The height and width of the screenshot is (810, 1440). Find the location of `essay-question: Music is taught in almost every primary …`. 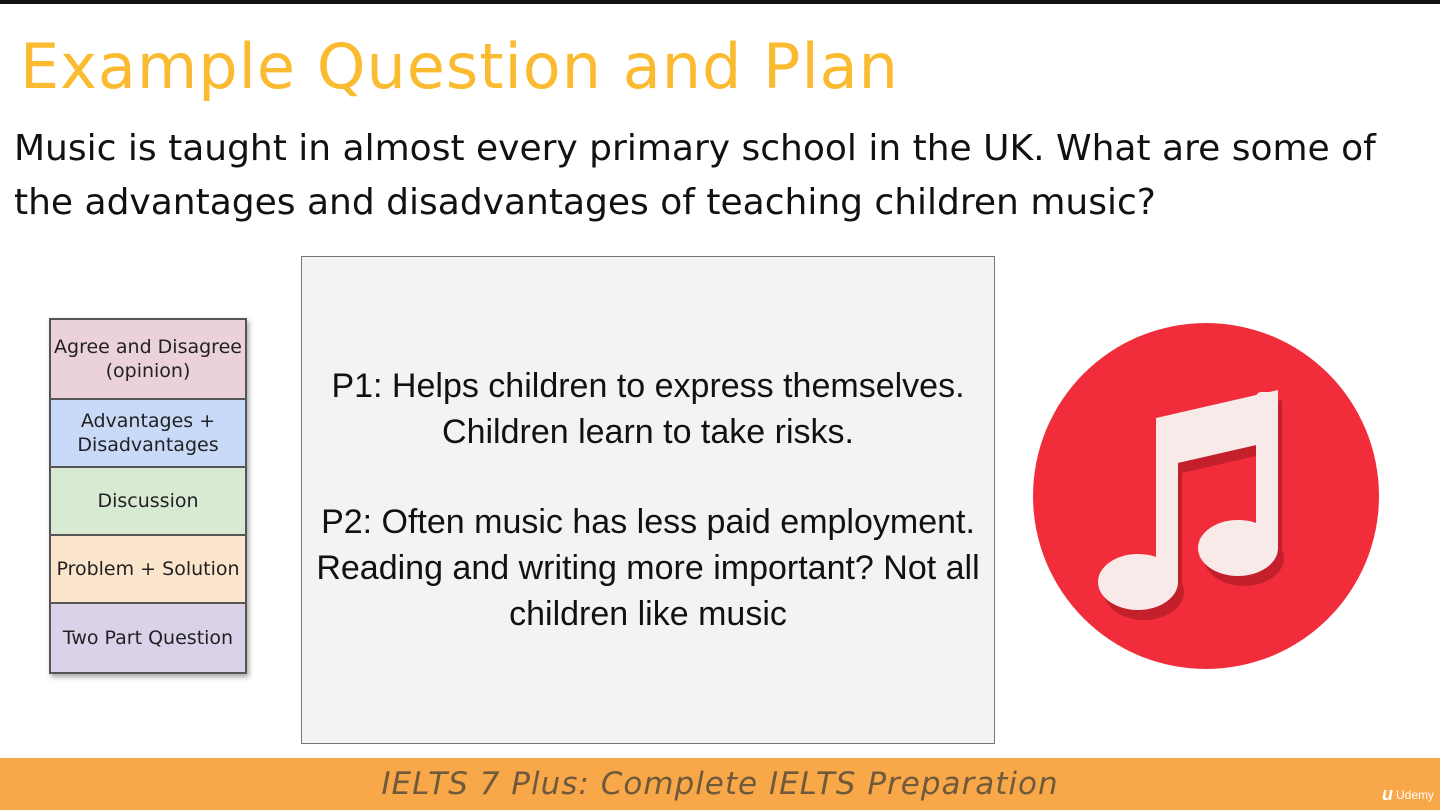

essay-question: Music is taught in almost every primary … is located at coordinates (695, 175).